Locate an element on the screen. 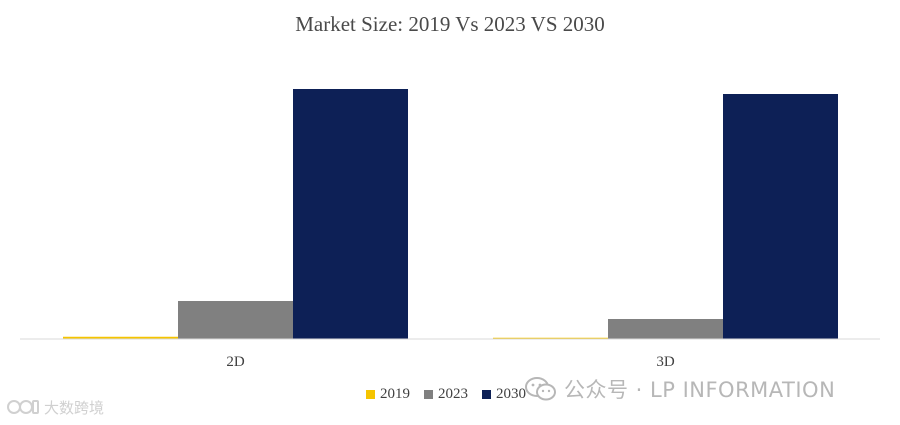 This screenshot has height=425, width=900. watermark-dashu: 大数跨境 is located at coordinates (55, 407).